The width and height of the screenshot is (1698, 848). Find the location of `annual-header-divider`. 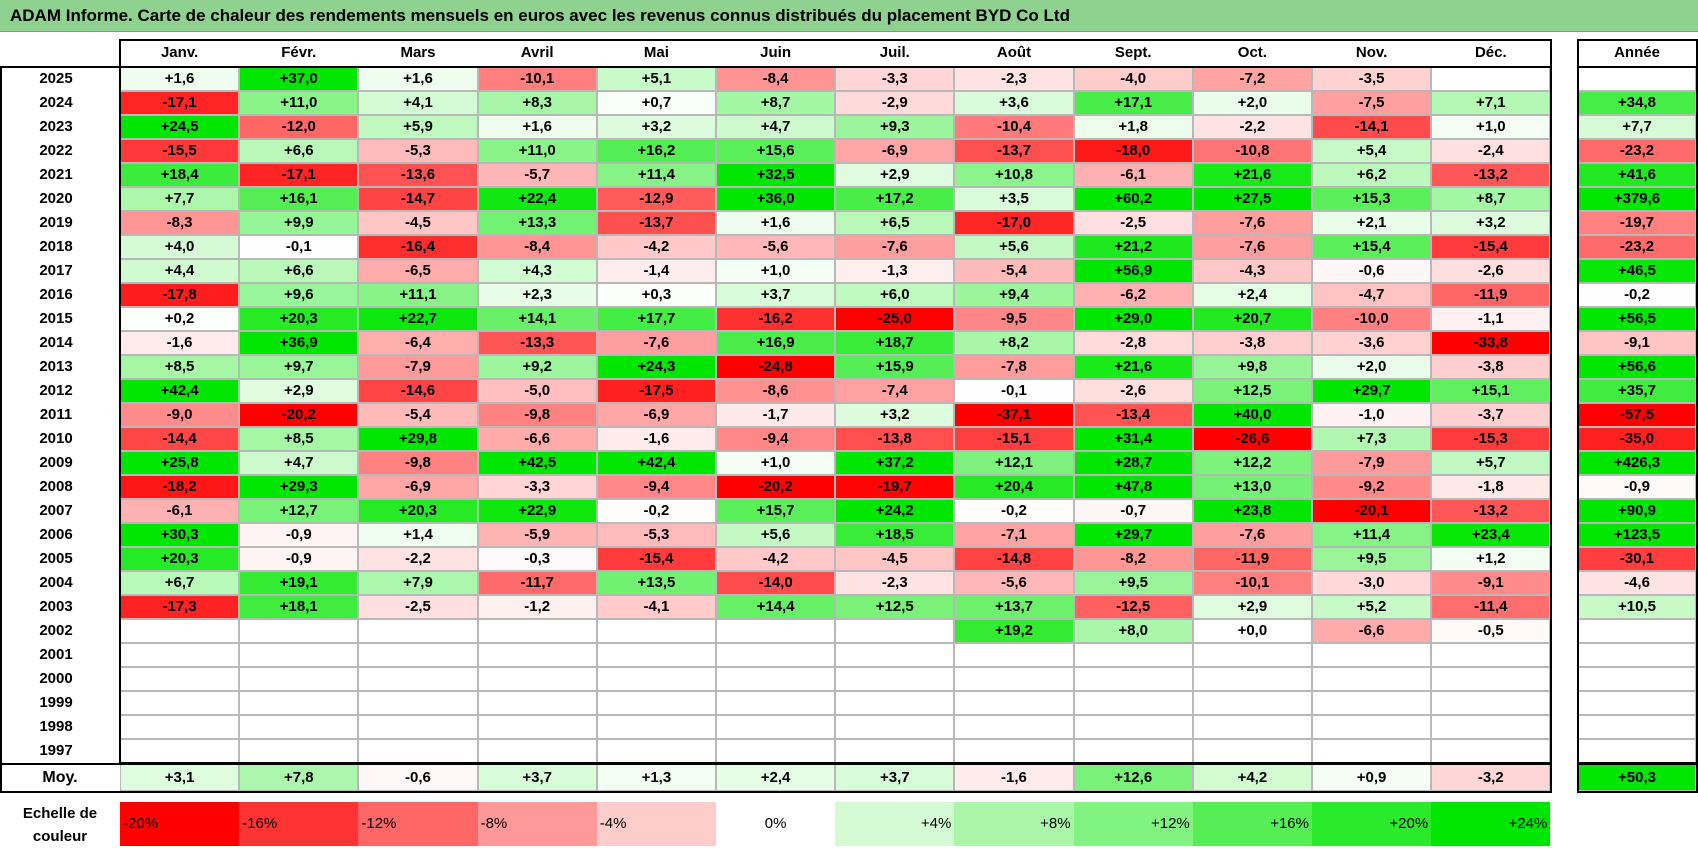

annual-header-divider is located at coordinates (1637, 67).